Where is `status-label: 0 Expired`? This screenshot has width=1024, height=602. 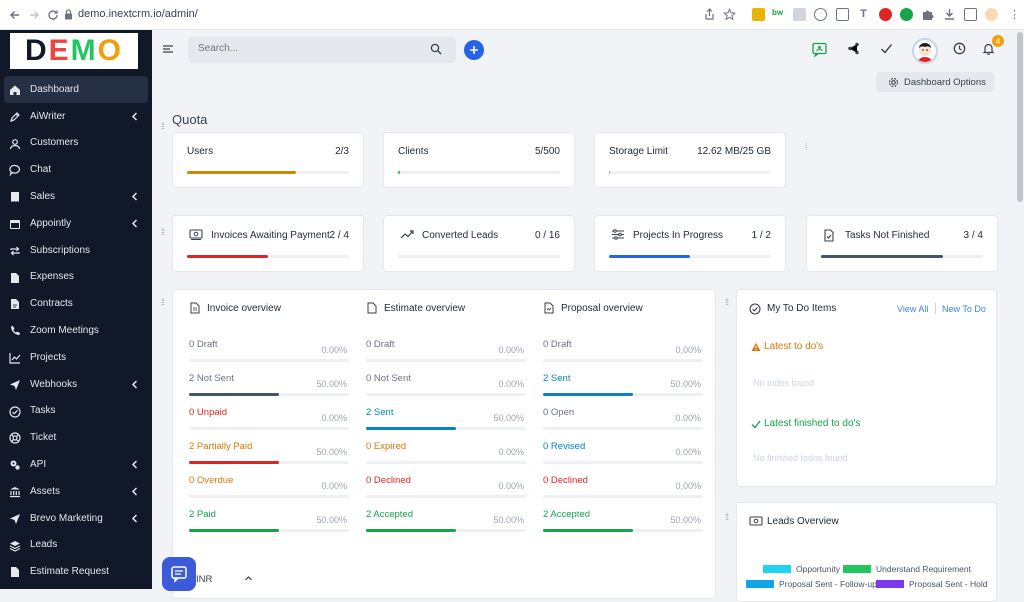 status-label: 0 Expired is located at coordinates (386, 446).